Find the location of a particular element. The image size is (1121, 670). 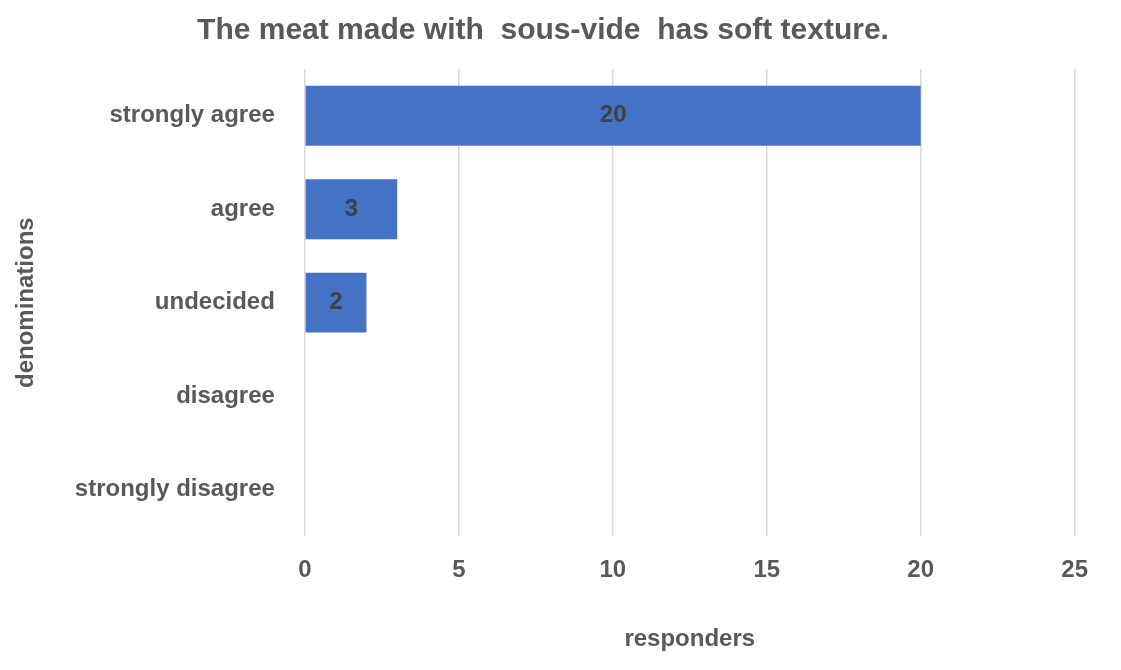

y-axis-title: denominations is located at coordinates (25, 303).